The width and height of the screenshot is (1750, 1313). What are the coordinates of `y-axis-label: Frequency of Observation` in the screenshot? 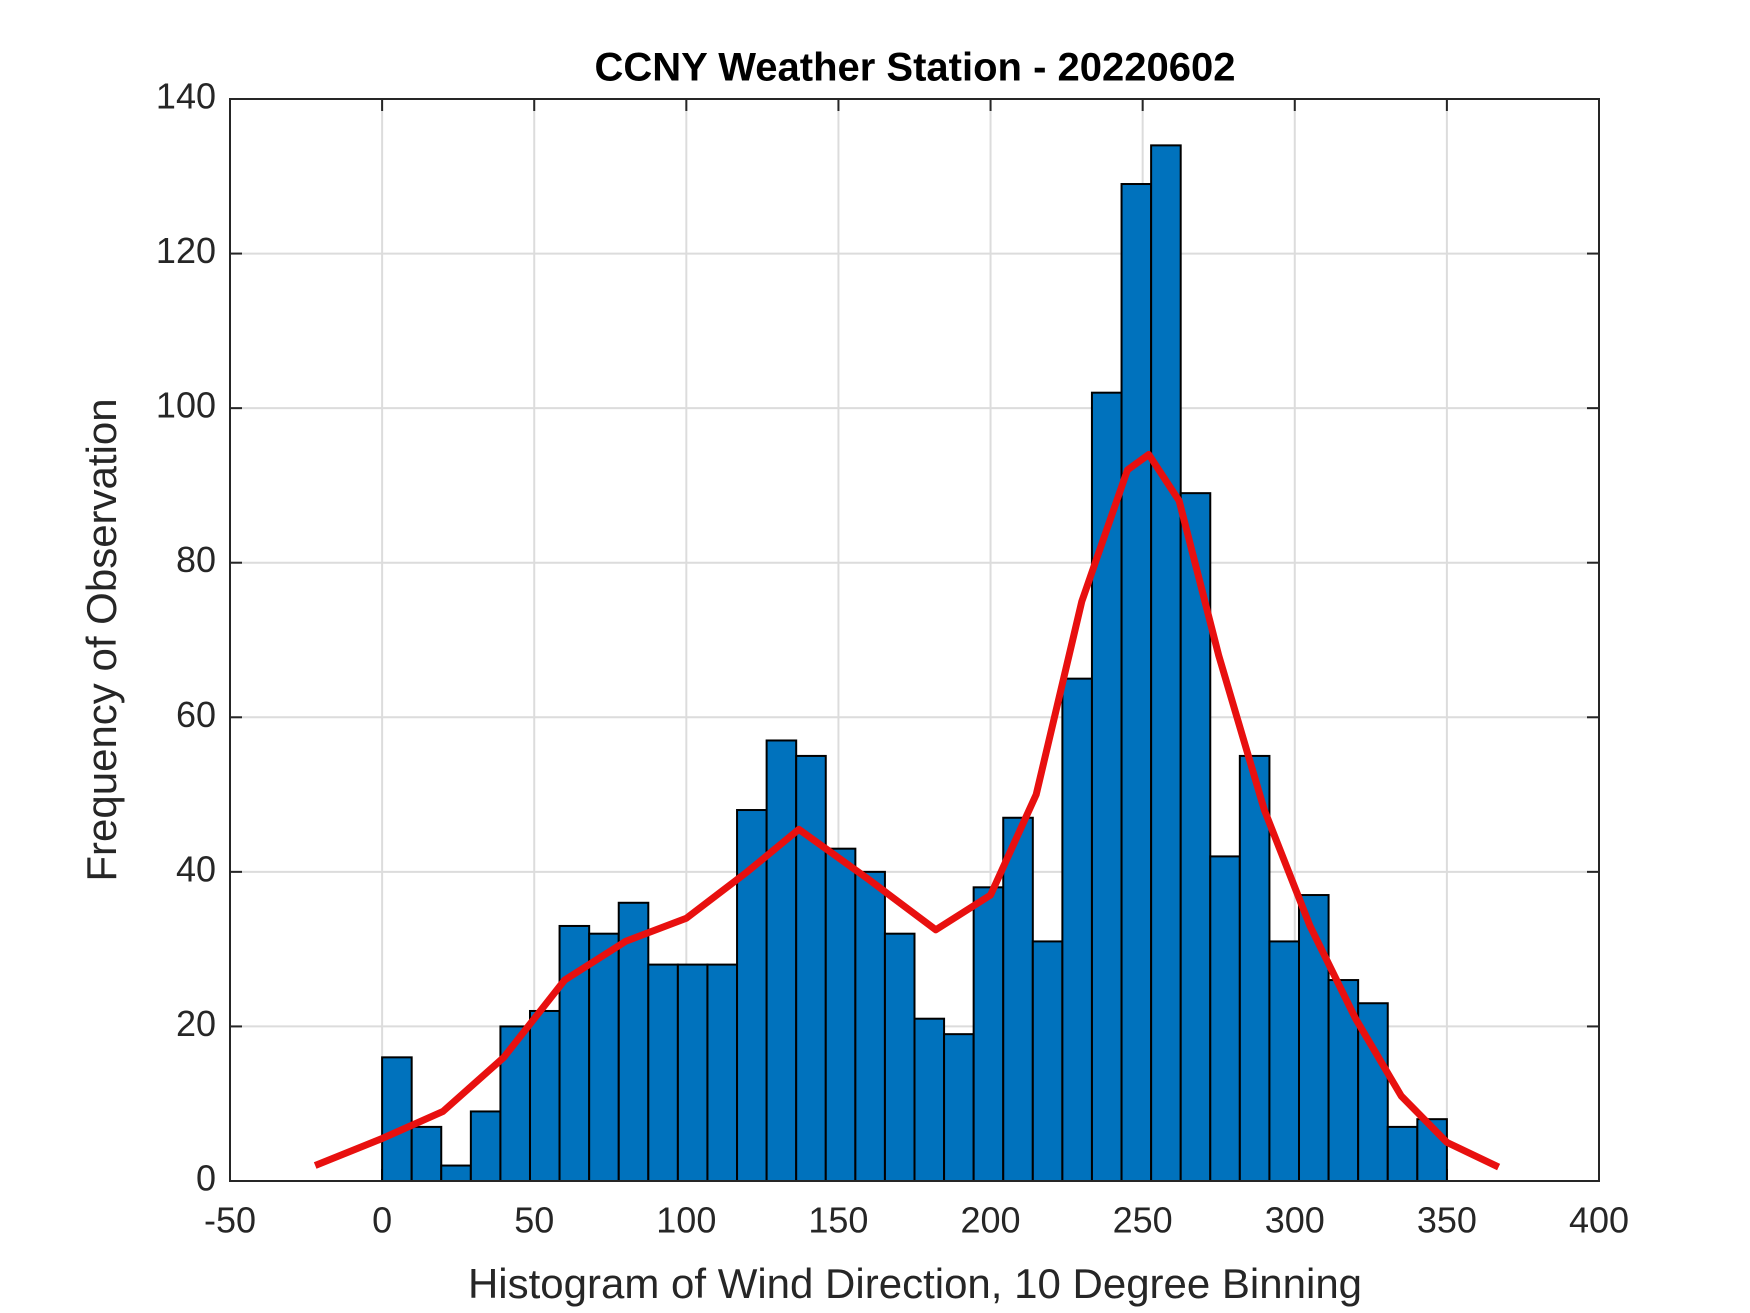 It's located at (101, 639).